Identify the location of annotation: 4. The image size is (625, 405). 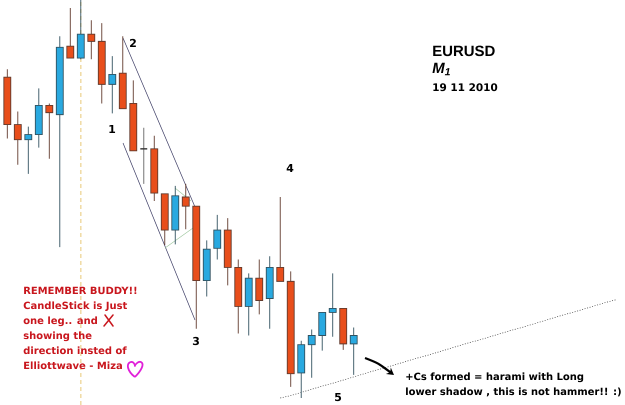
(290, 168).